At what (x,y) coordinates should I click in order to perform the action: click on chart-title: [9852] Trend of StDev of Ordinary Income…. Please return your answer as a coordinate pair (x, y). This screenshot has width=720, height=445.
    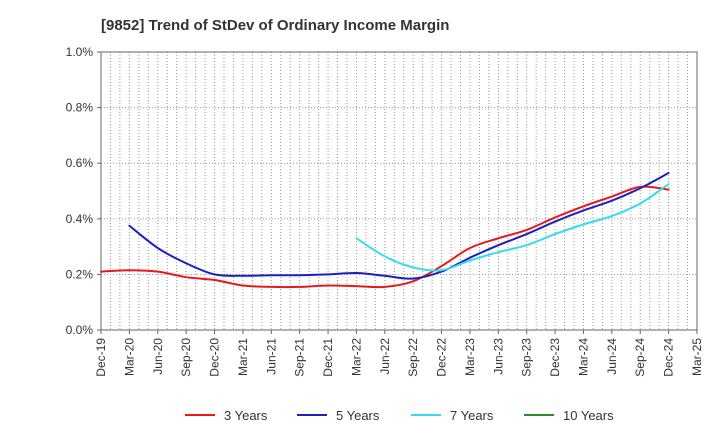
    Looking at the image, I should click on (275, 25).